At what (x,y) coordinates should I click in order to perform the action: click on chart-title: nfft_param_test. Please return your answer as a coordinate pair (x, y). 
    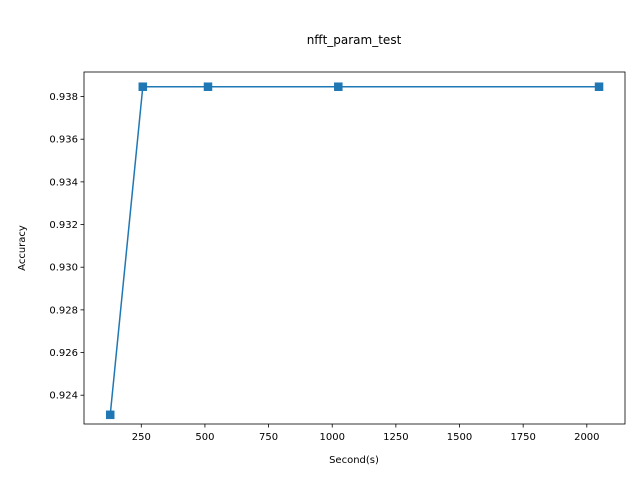
    Looking at the image, I should click on (354, 40).